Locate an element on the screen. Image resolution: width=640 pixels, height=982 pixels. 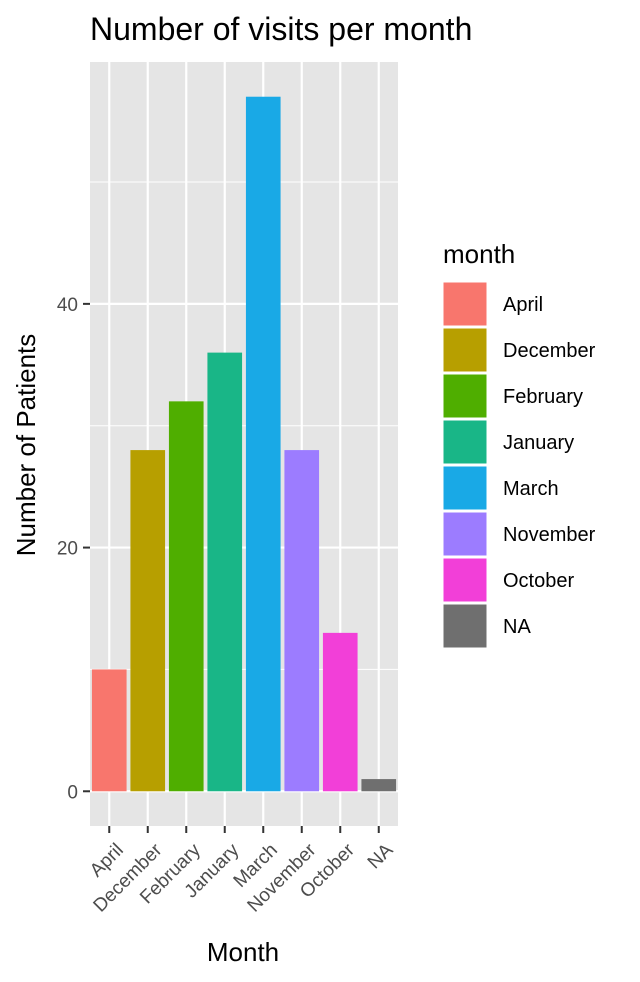
legend-label: October is located at coordinates (538, 581).